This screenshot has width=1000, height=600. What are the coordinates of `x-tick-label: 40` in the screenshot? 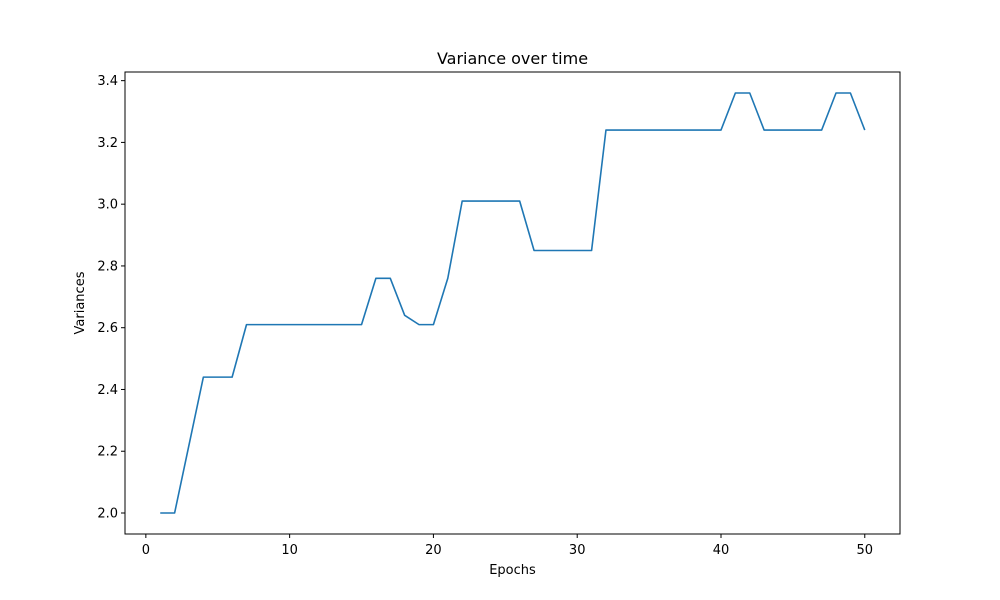 It's located at (721, 550).